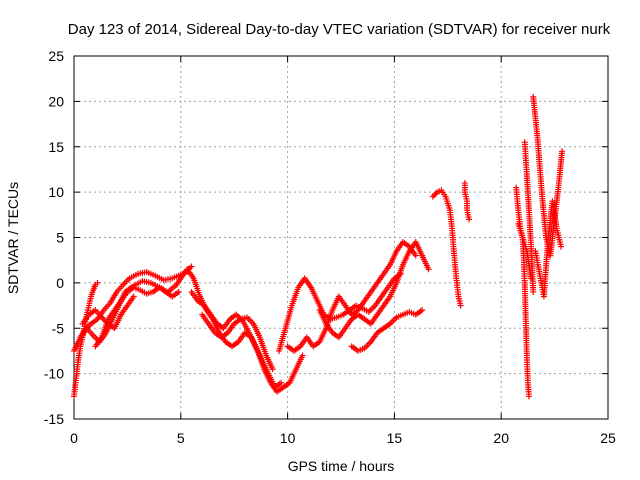  I want to click on y-tick-label: 5, so click(60, 238).